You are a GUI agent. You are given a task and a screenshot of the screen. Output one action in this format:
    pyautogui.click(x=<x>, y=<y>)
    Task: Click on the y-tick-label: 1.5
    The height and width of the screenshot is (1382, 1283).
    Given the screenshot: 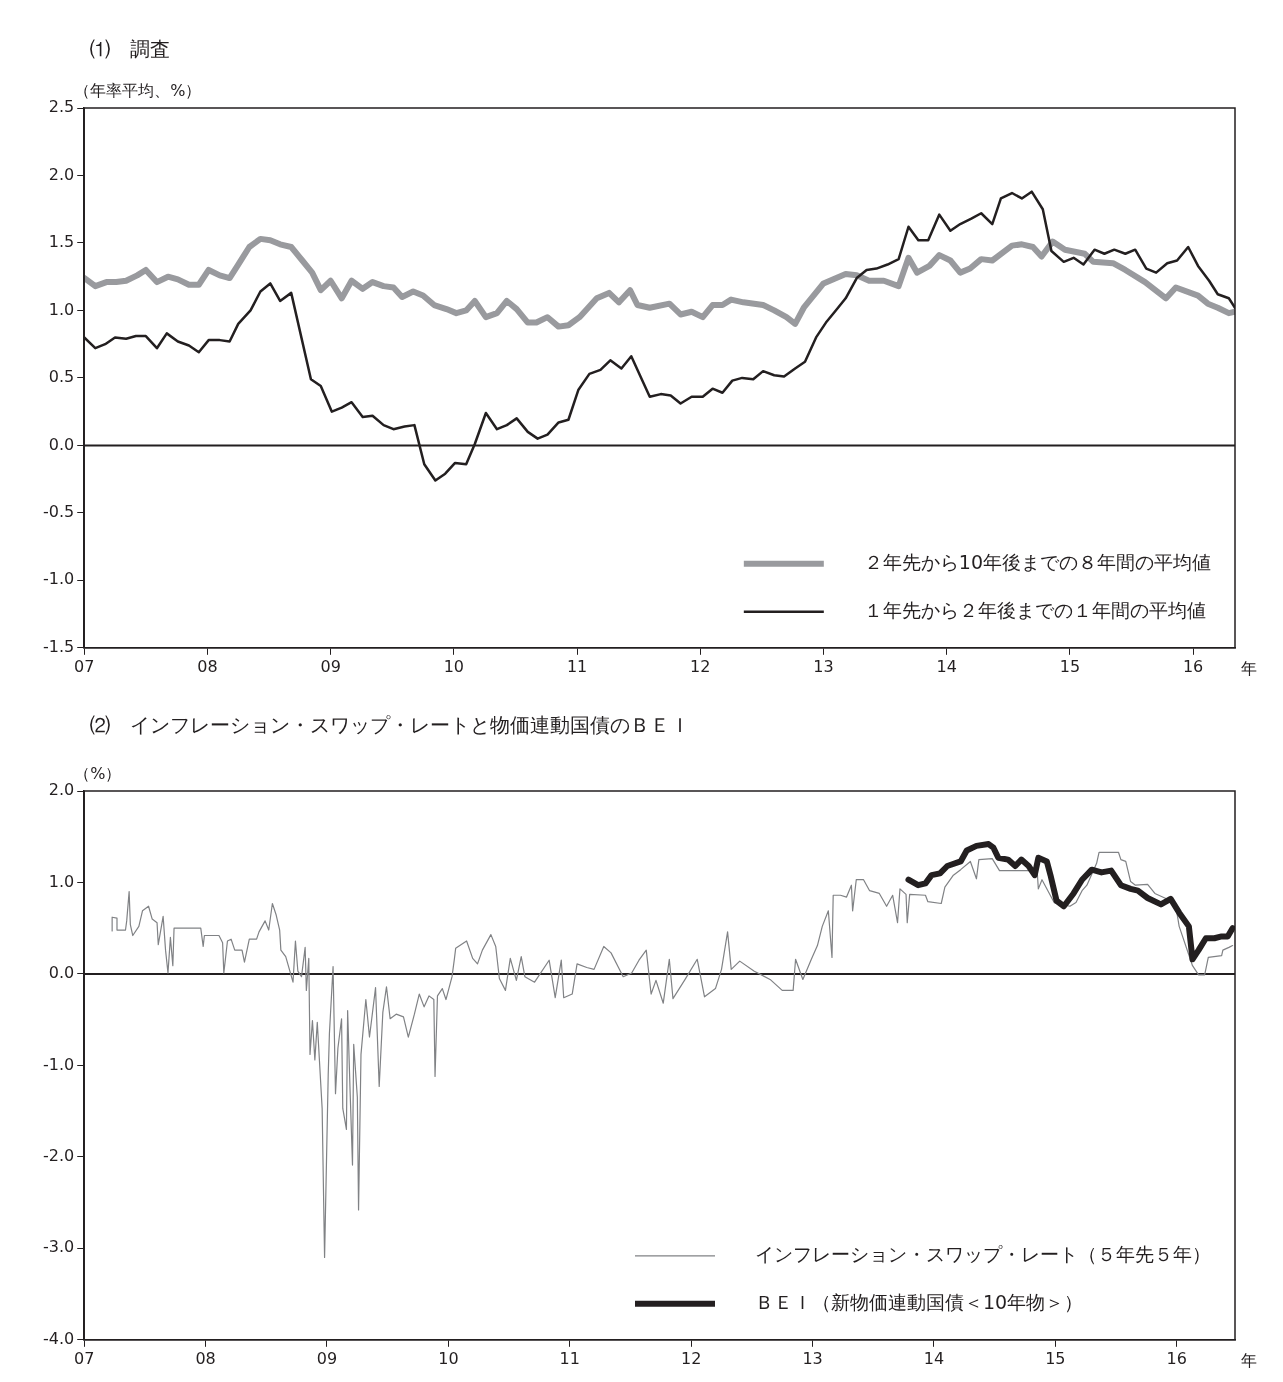 What is the action you would take?
    pyautogui.click(x=61, y=242)
    